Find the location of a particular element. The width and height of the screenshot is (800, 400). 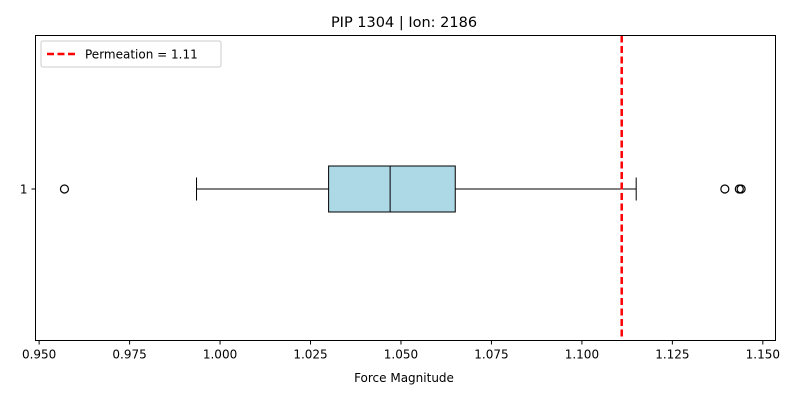

x-tick-label: 1.025 is located at coordinates (310, 355).